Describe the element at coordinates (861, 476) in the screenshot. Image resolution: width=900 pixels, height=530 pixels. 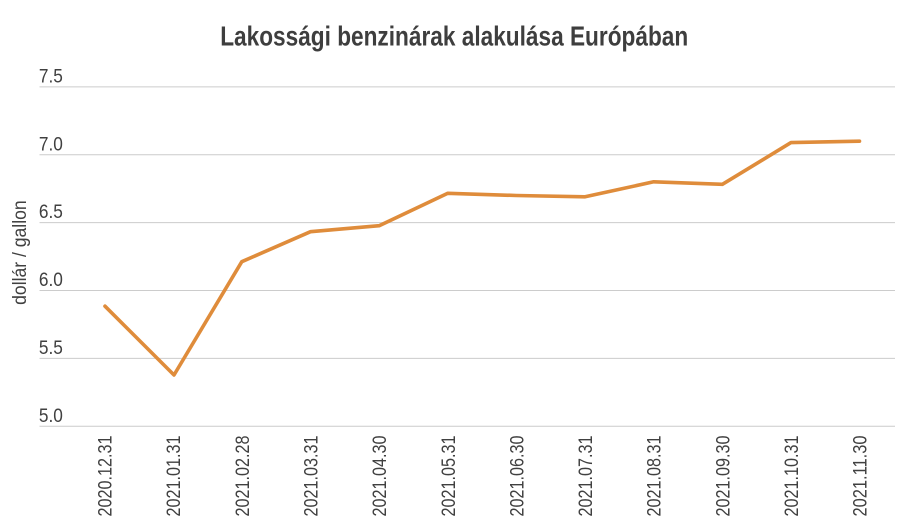
I see `svg-text: 2021.11.30` at that location.